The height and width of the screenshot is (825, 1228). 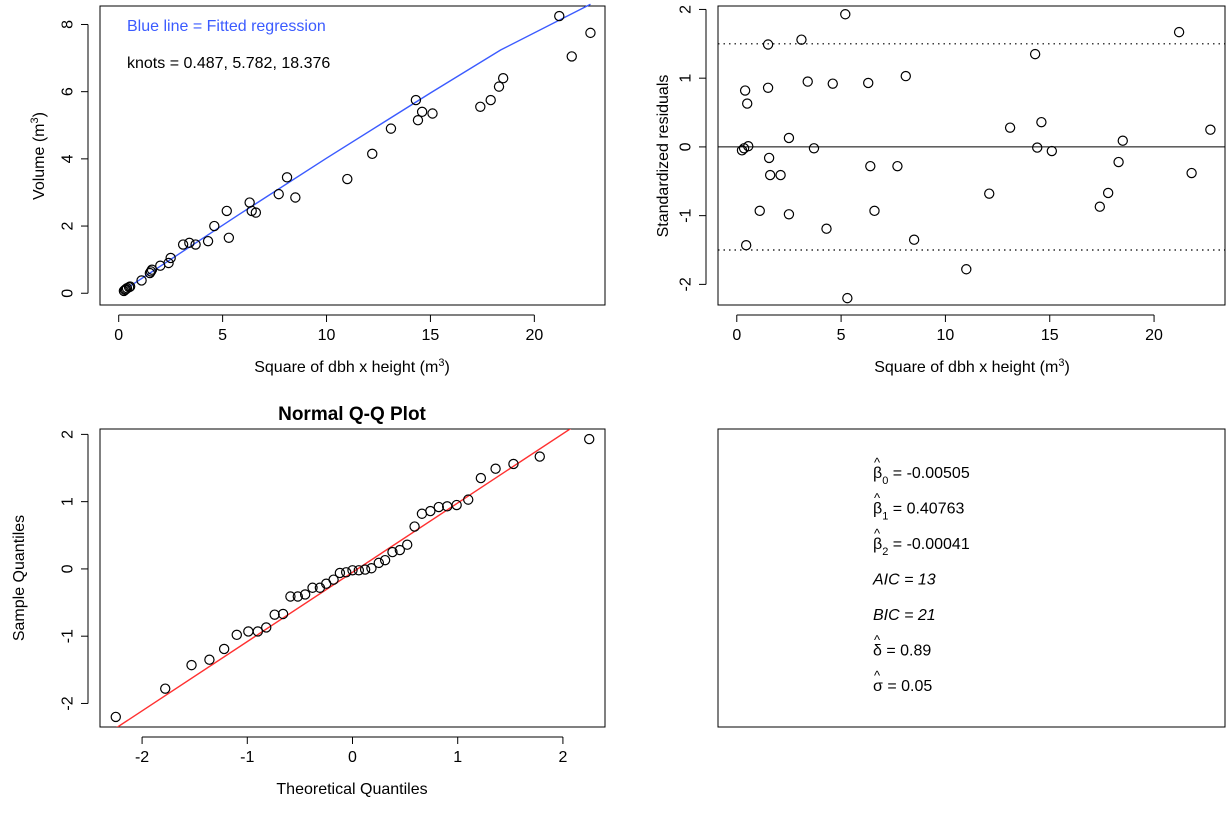 I want to click on y-tick-label: 8, so click(x=68, y=24).